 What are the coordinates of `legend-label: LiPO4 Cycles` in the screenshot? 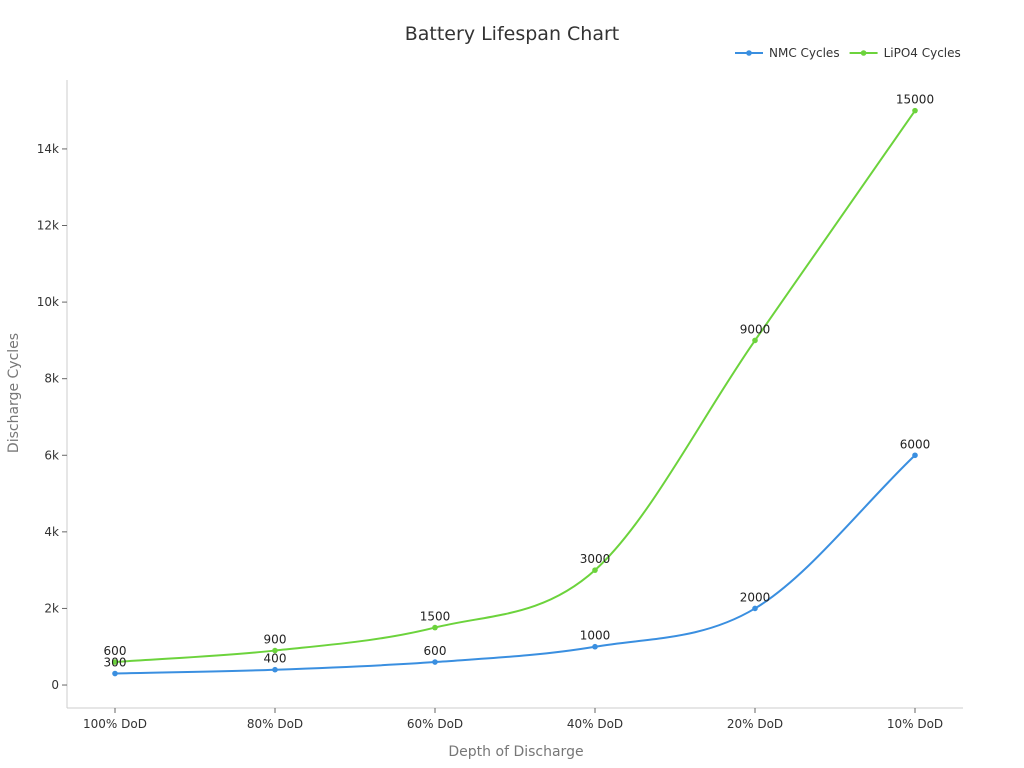 It's located at (922, 53).